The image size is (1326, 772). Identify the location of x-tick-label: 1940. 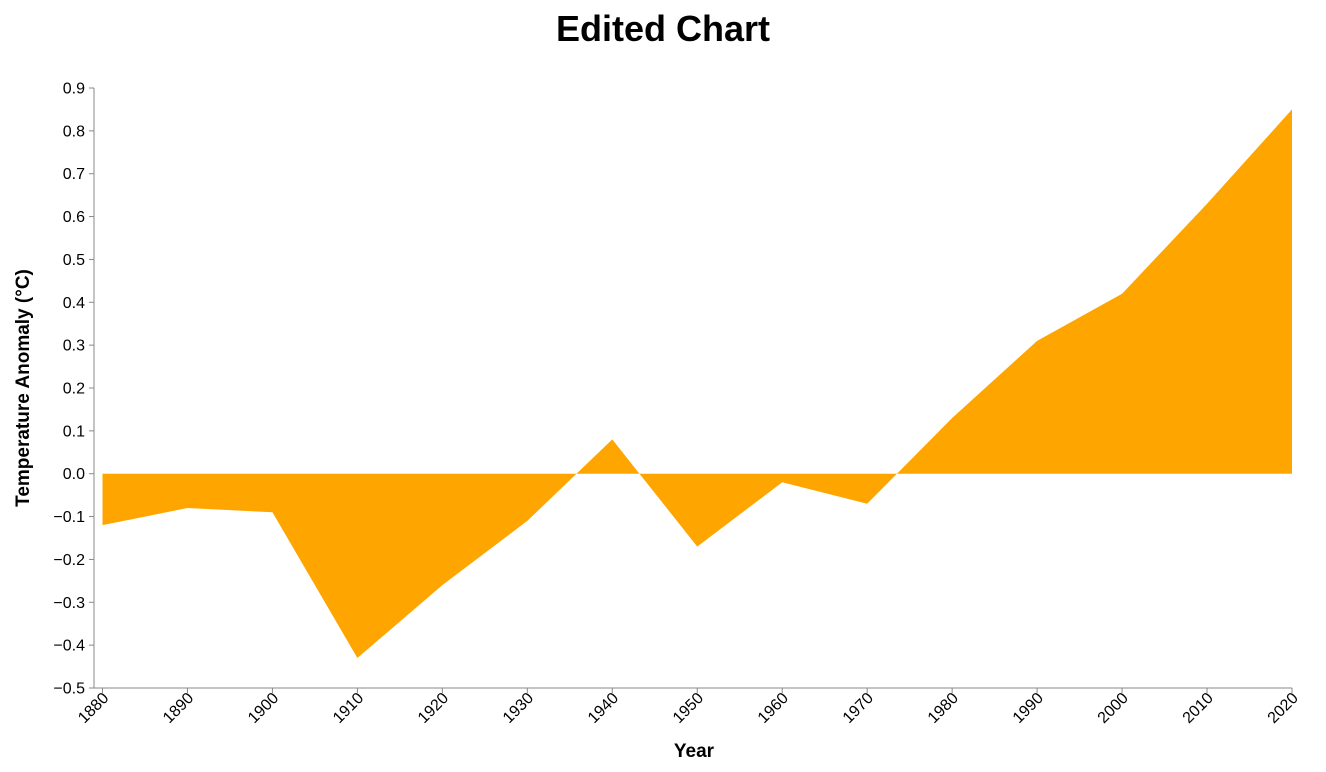
(603, 708).